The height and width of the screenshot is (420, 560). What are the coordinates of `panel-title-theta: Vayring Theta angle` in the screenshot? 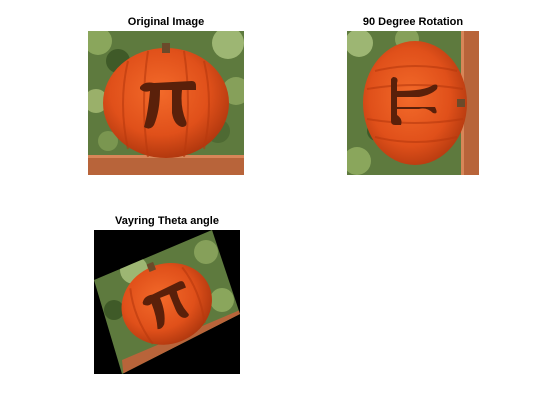 It's located at (167, 221).